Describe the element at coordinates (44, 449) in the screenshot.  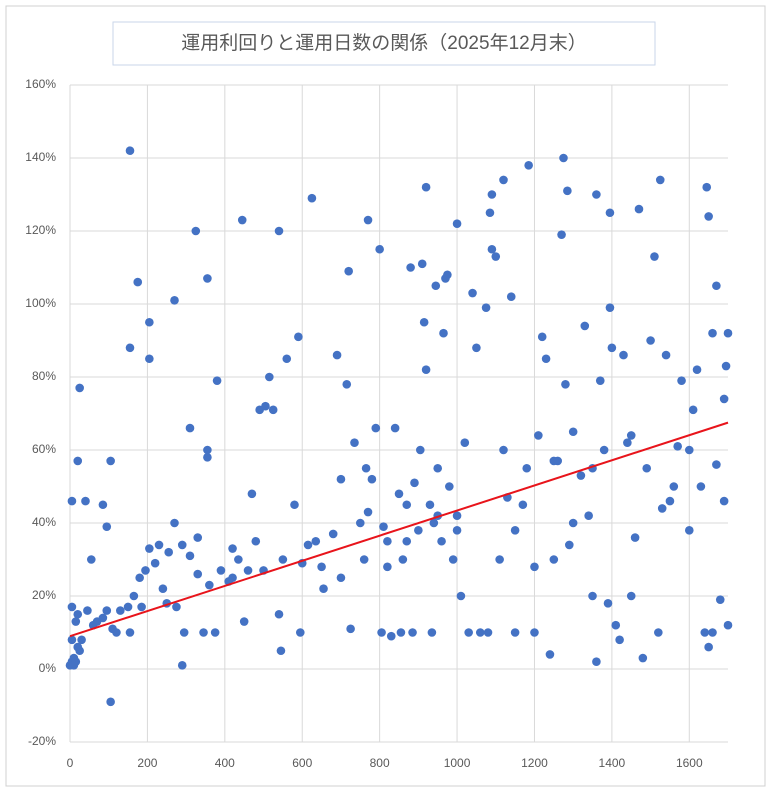
I see `y-tick-label: 60%` at that location.